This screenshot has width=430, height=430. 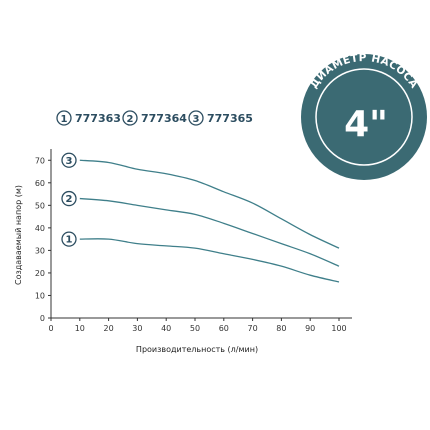 I want to click on x-axis-ticks: 0 10 20 30 40 50 60 70 80 90 100, so click(x=197, y=325).